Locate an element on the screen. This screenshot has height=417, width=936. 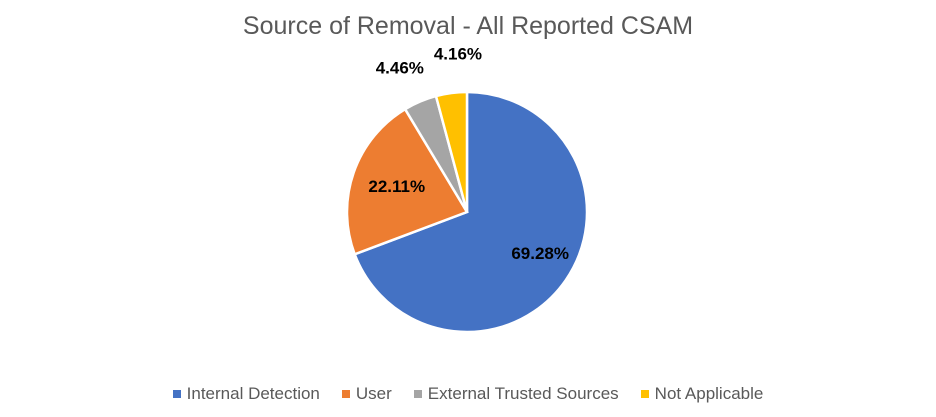
legend-item-internal-detection: Internal Detection is located at coordinates (246, 394).